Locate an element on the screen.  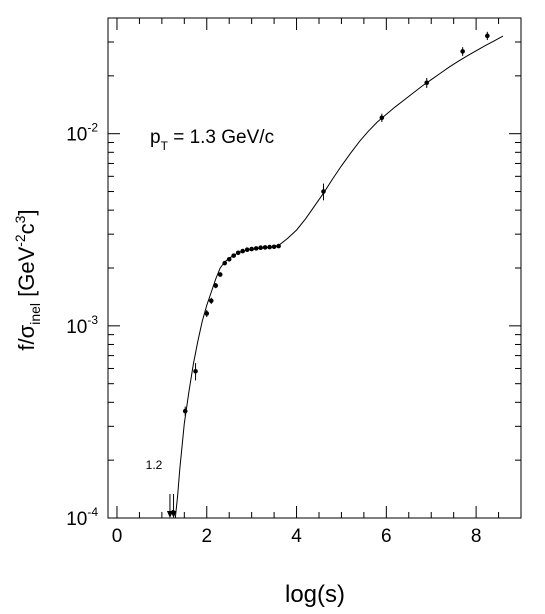
y-label-sub: inel is located at coordinates (35, 314).